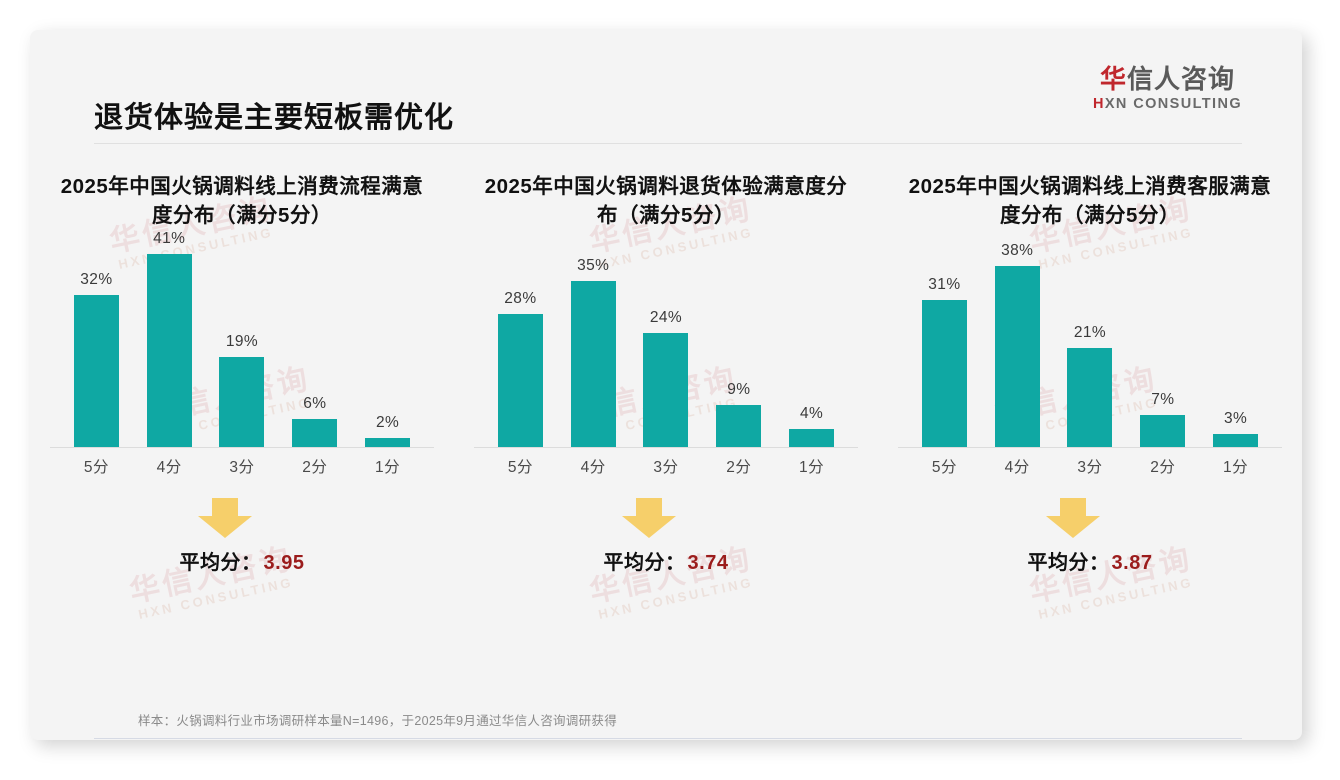  What do you see at coordinates (315, 404) in the screenshot?
I see `bar-value-label: 6%` at bounding box center [315, 404].